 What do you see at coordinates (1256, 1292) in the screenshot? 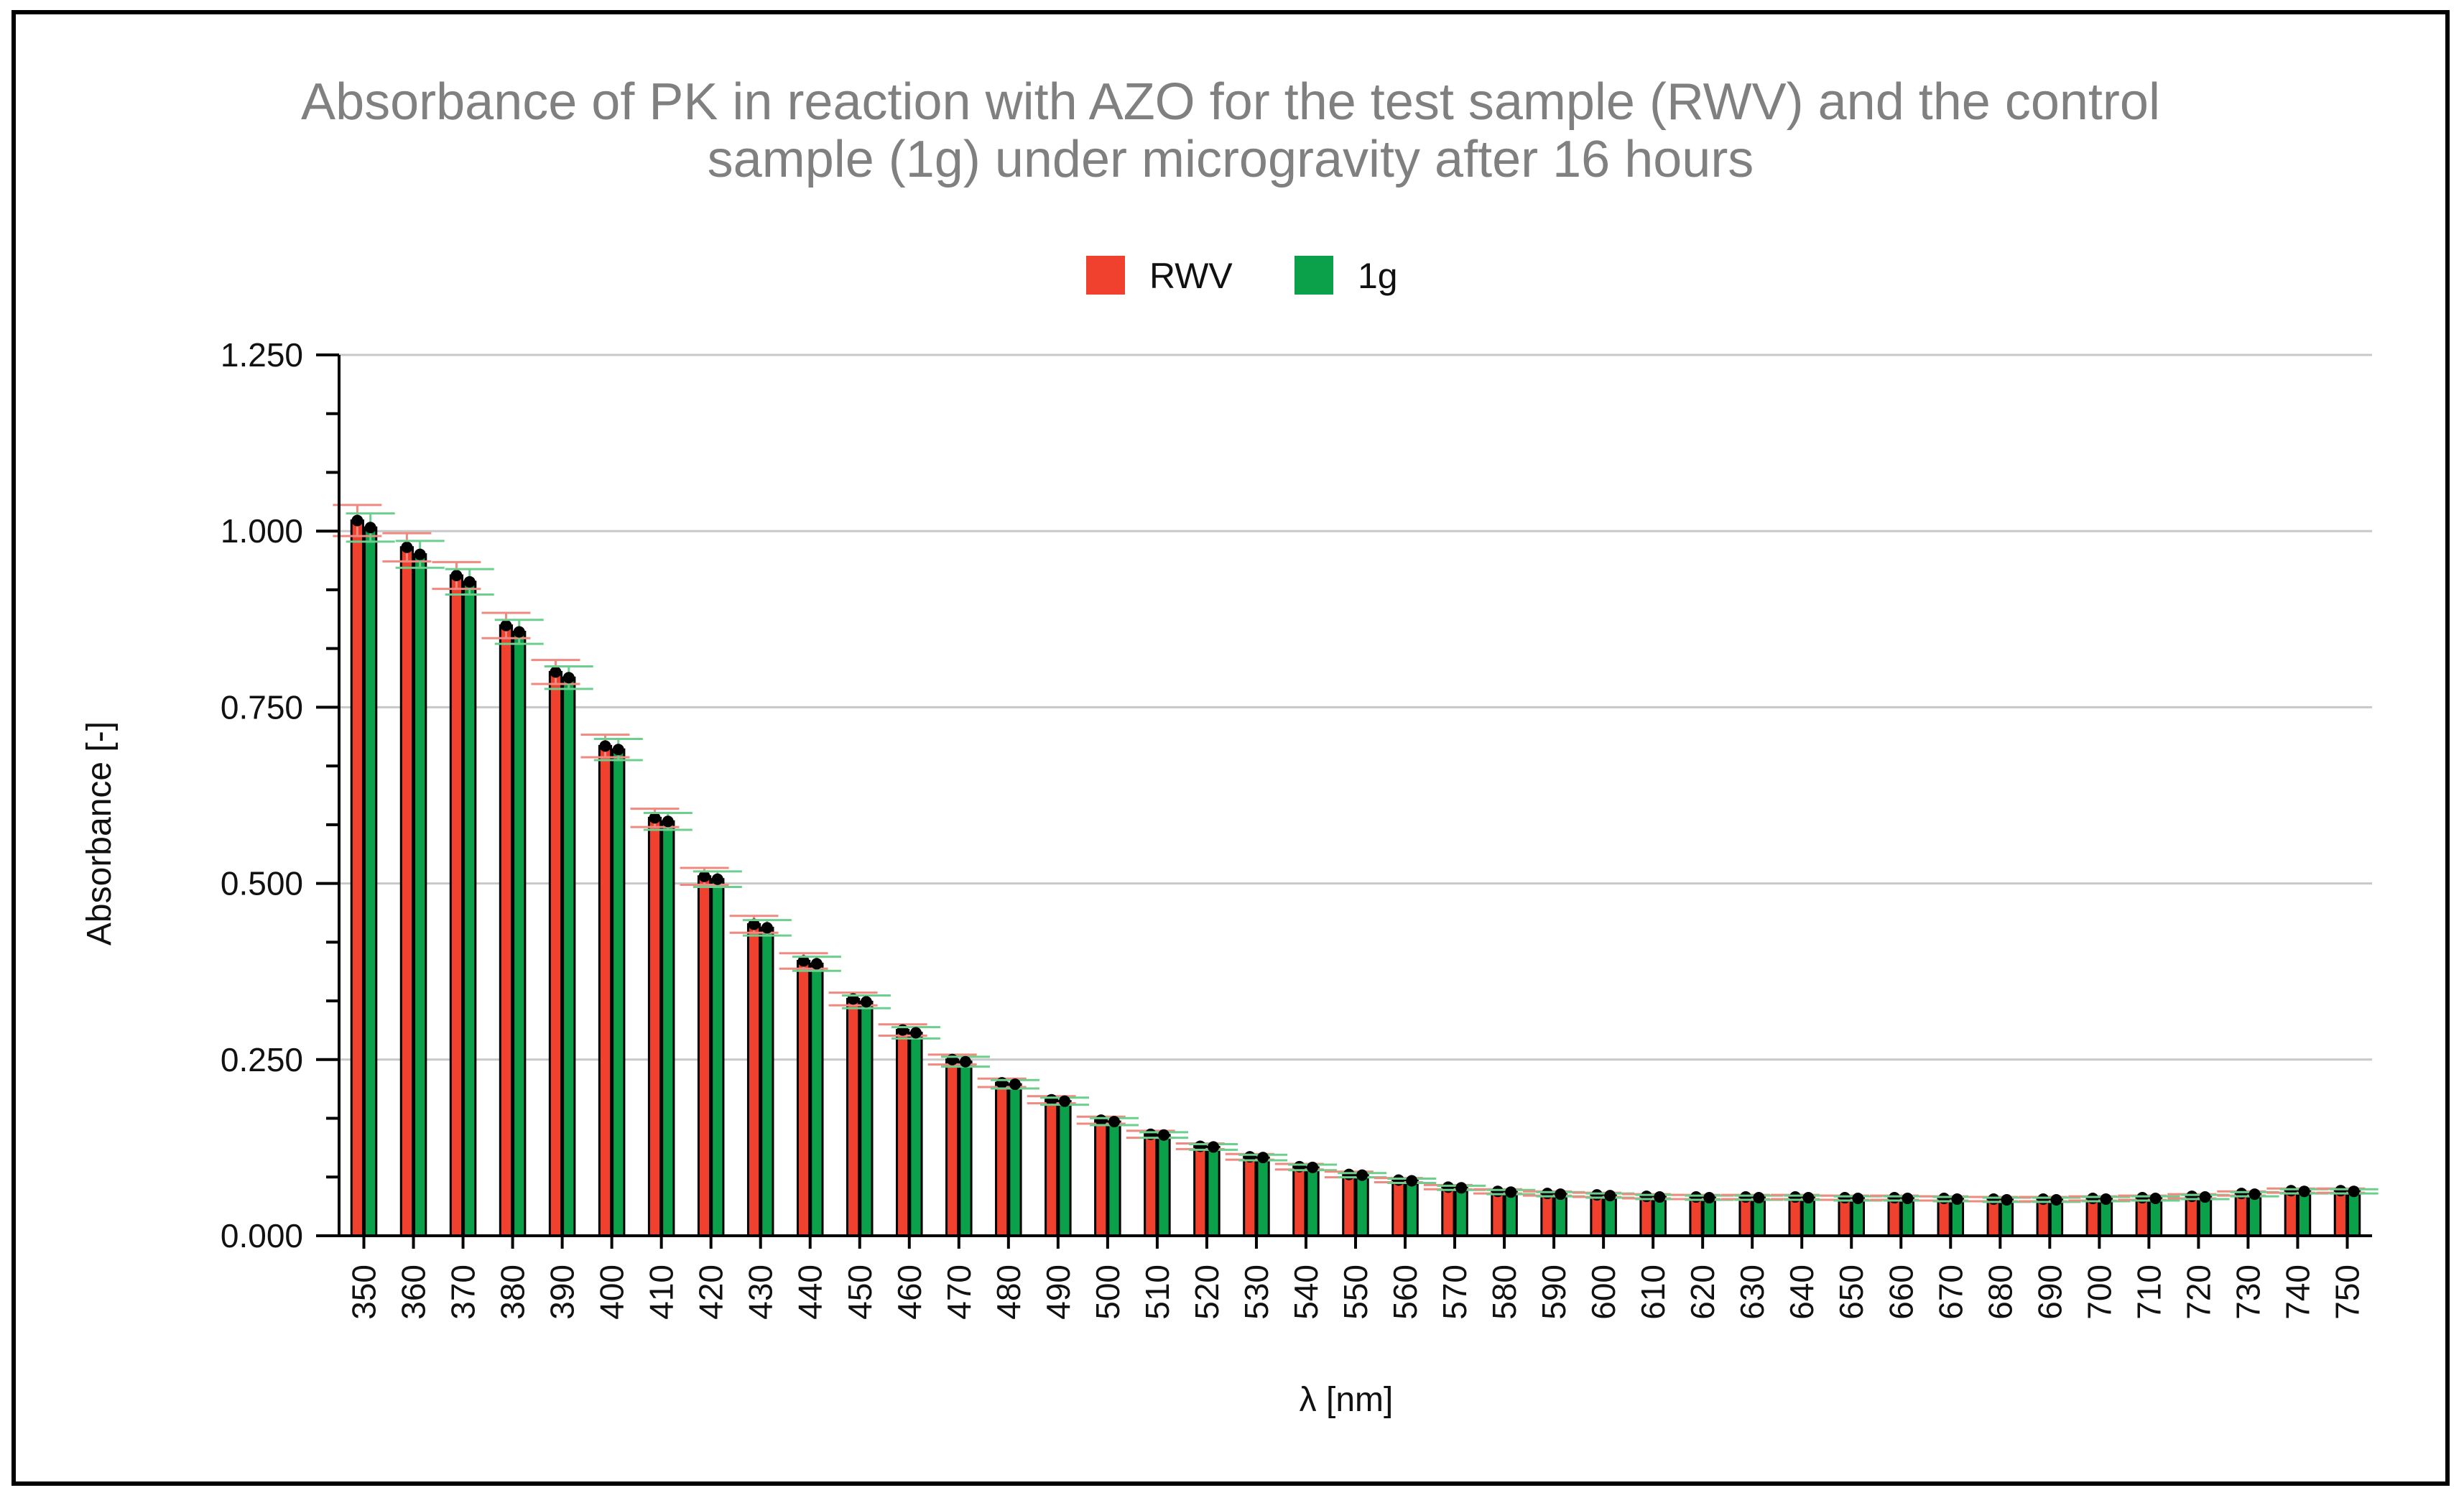
I see `x-tick-label: 530` at bounding box center [1256, 1292].